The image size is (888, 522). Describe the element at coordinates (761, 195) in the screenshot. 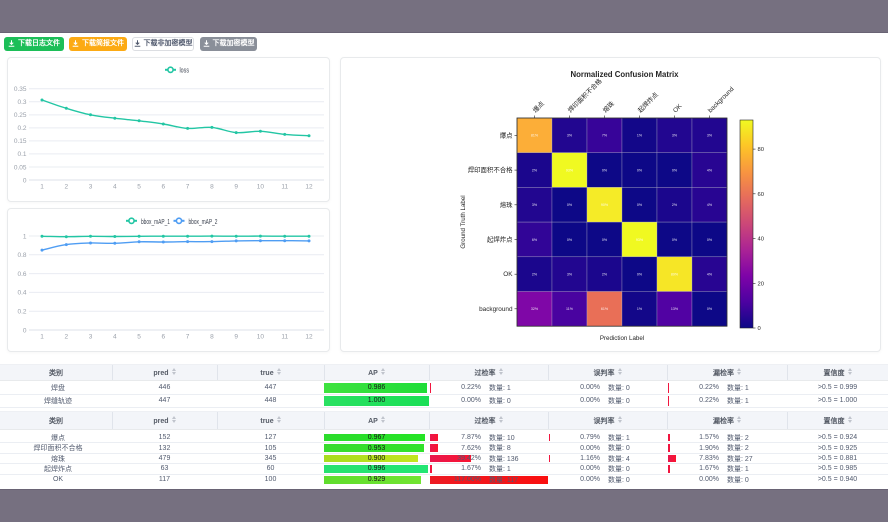

I see `svg-text: 60` at that location.